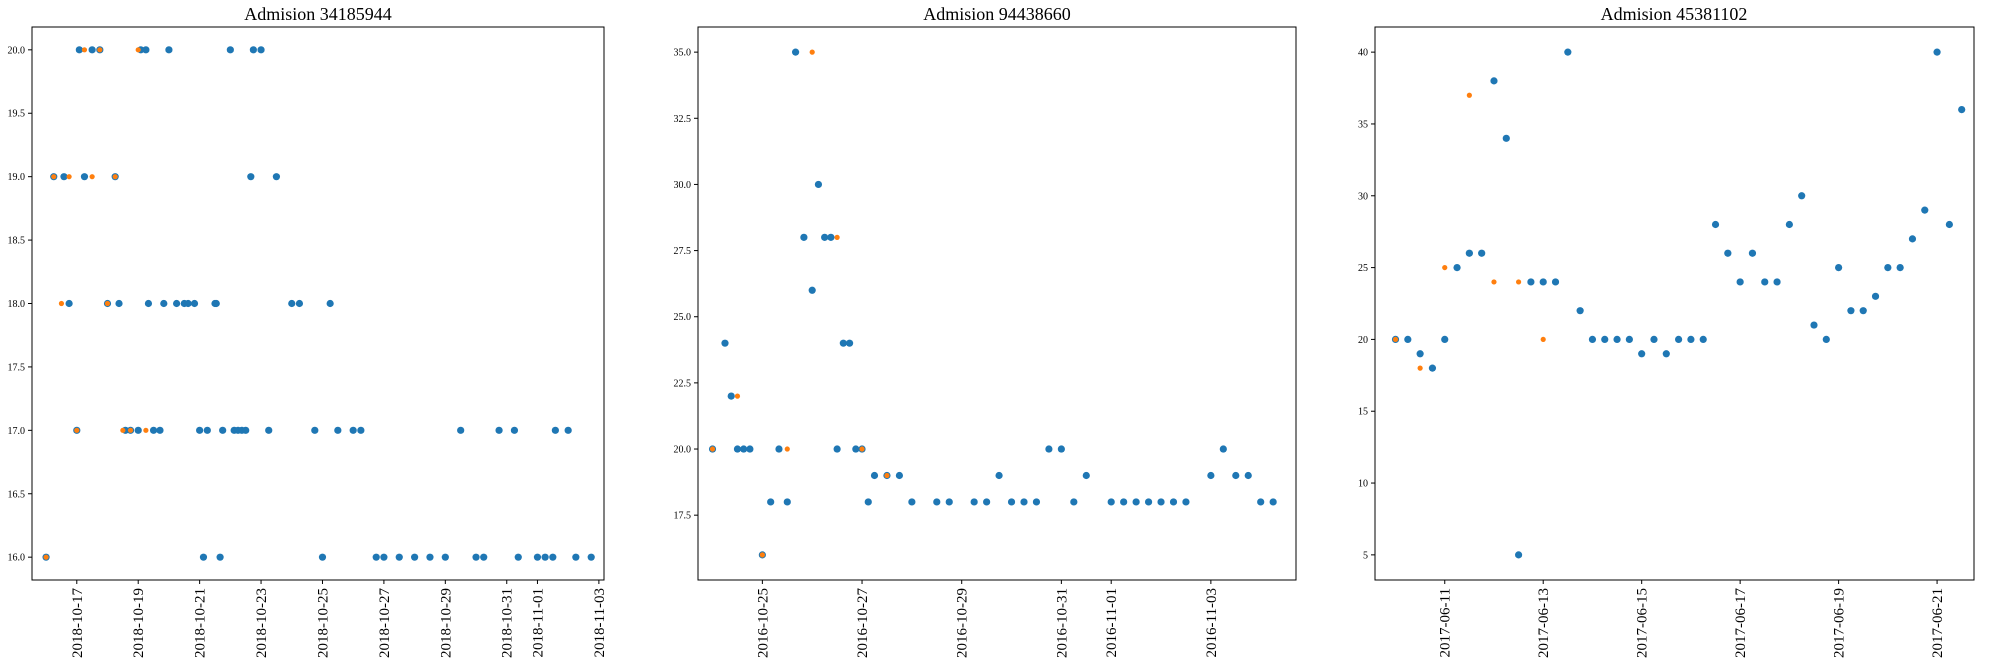 The width and height of the screenshot is (1992, 669). Describe the element at coordinates (1363, 340) in the screenshot. I see `ytick-label: 20` at that location.